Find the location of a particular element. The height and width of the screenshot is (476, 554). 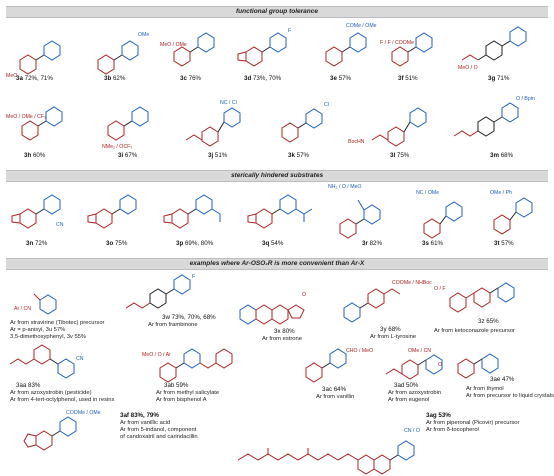

note-line: Ar from piperonal (Picovir) precursor is located at coordinates (473, 423).